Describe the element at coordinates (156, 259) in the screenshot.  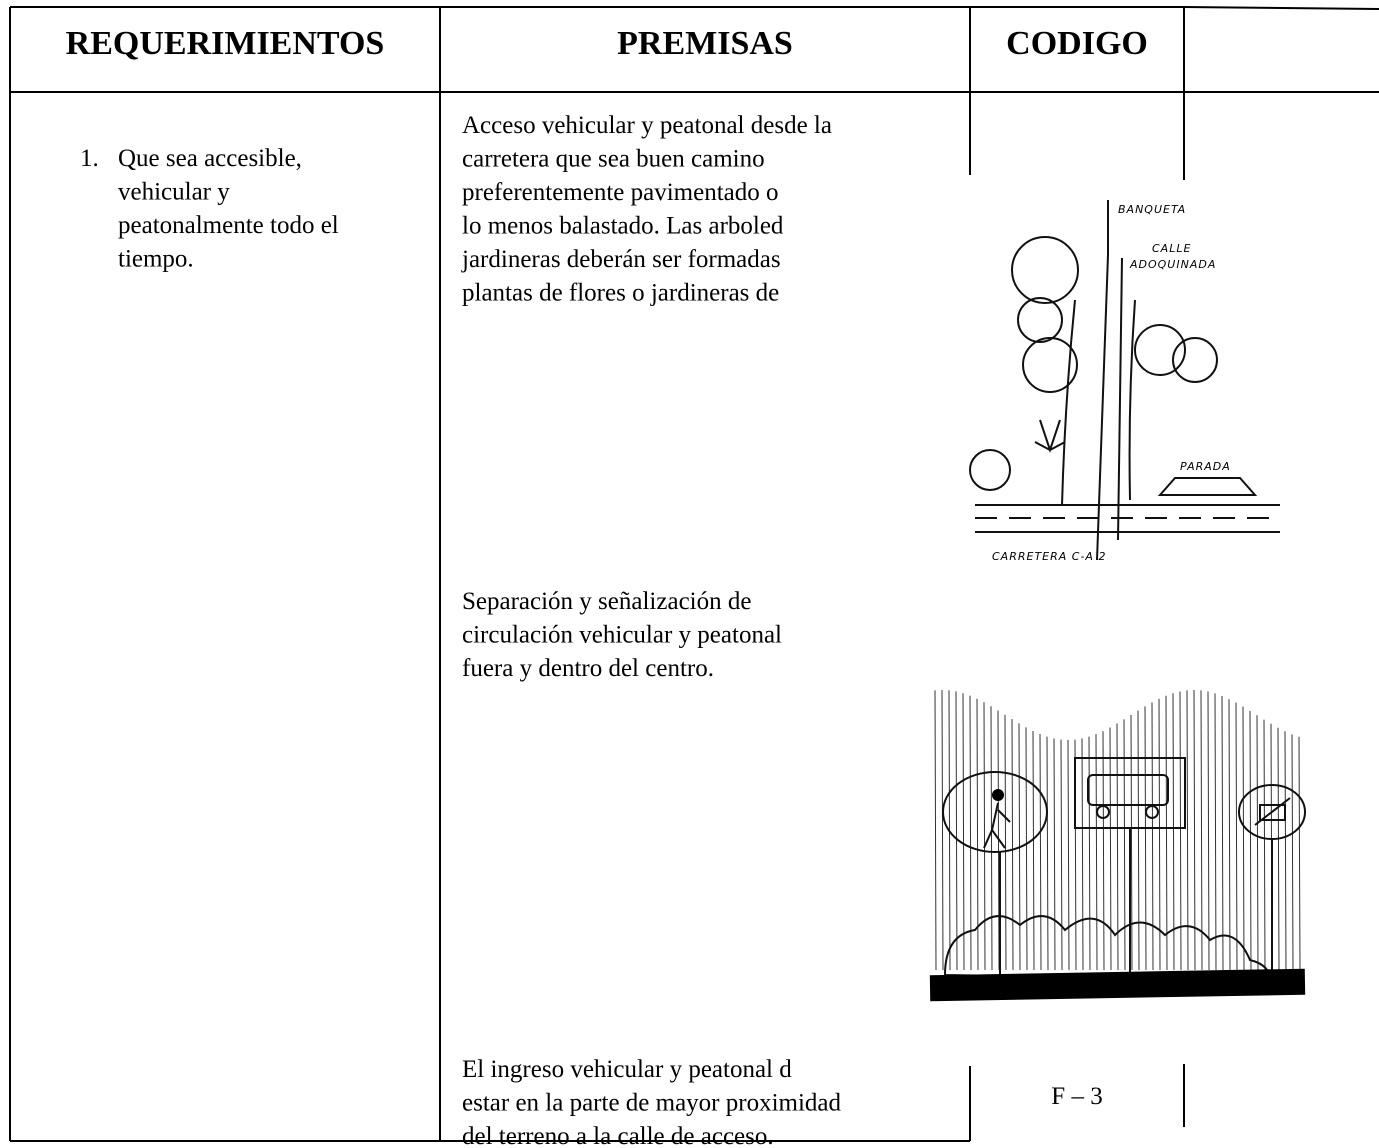
I see `requirement-line: tiempo.` at that location.